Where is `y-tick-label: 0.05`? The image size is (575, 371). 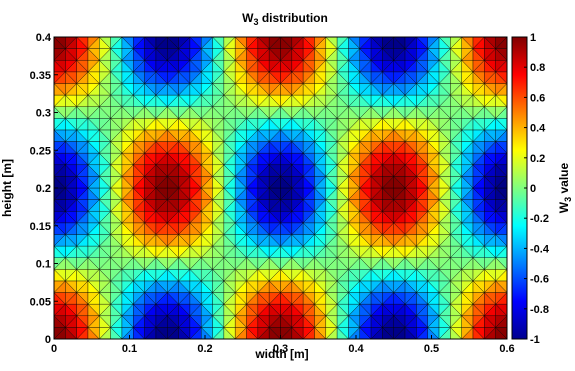 y-tick-label: 0.05 is located at coordinates (40, 302).